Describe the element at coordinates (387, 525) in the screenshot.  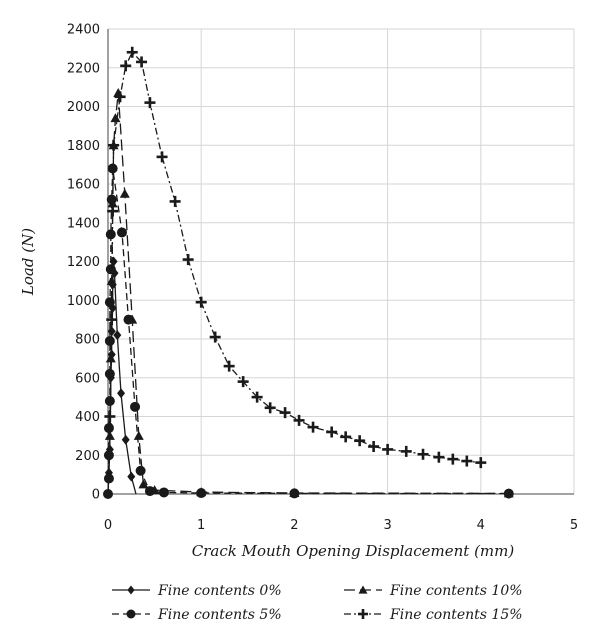
I see `x-tick-label: 3` at that location.